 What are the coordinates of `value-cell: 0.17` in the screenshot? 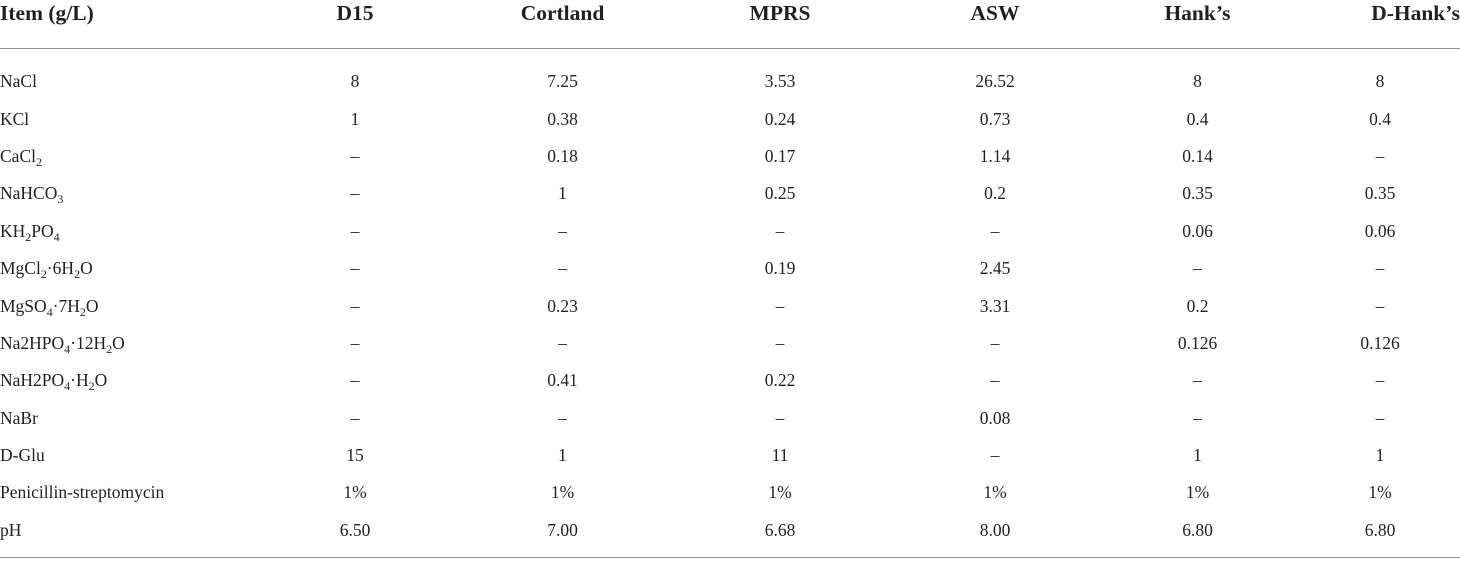 It's located at (780, 155).